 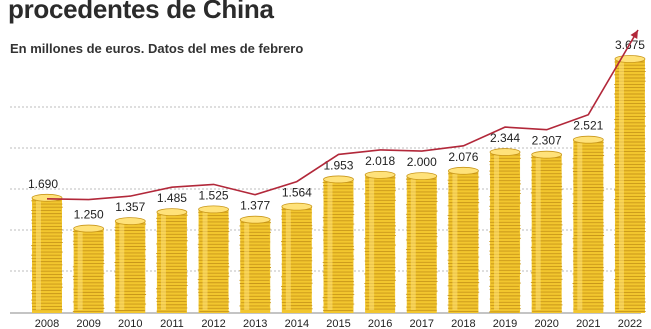 What do you see at coordinates (338, 165) in the screenshot?
I see `value-label: 1.953` at bounding box center [338, 165].